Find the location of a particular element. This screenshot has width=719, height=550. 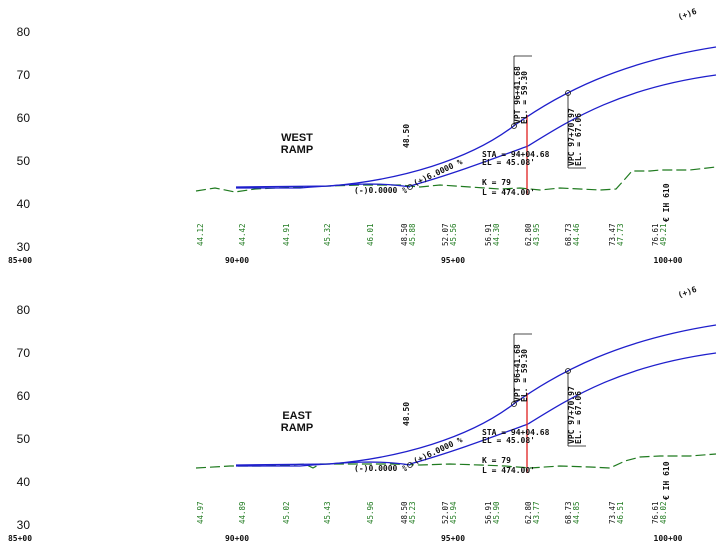

existing-elevation-text: 44.89 is located at coordinates (242, 512).